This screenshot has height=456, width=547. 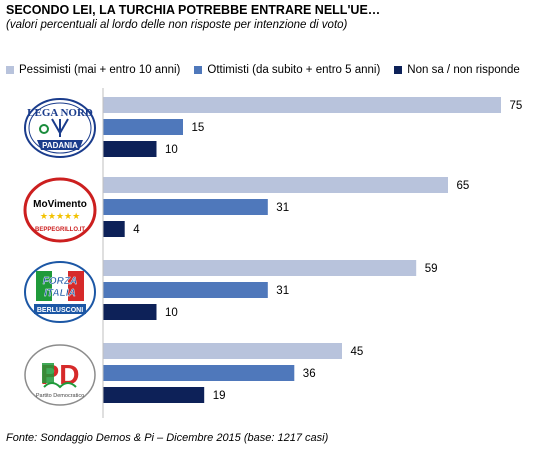 I want to click on data-label-partito-democratico-non-sa: 19, so click(x=219, y=396).